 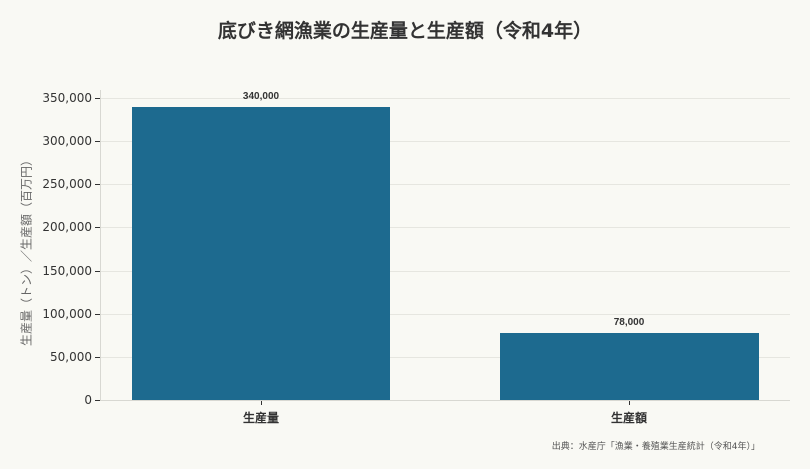 What do you see at coordinates (67, 271) in the screenshot?
I see `y-tick-label: 150,000` at bounding box center [67, 271].